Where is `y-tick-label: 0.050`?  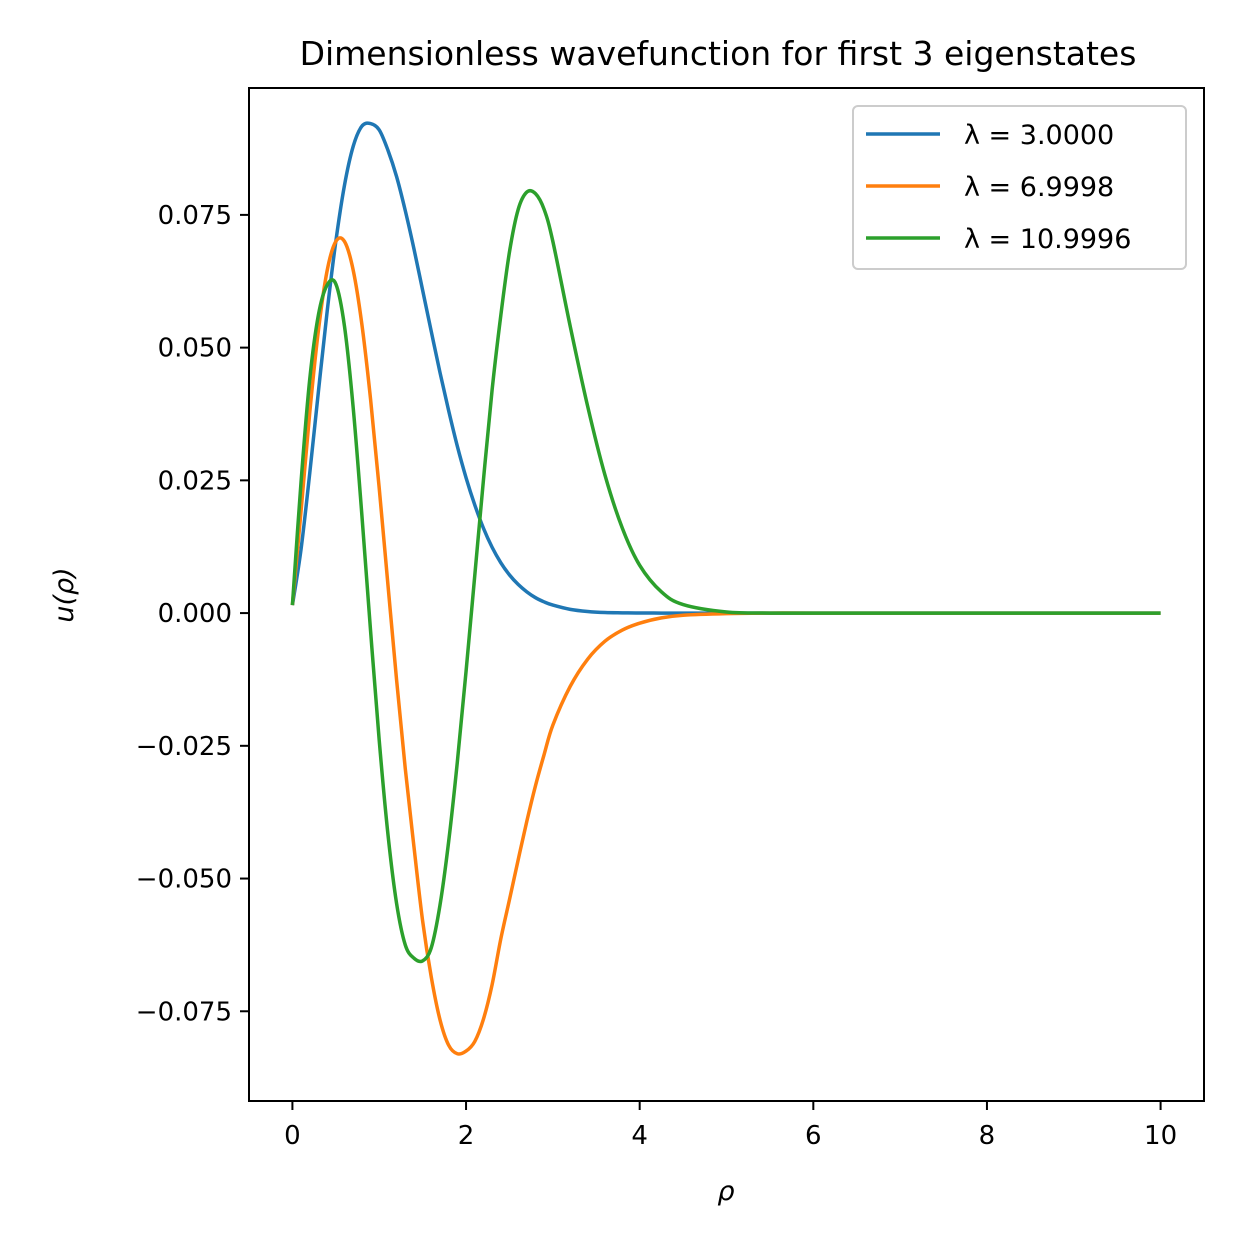
y-tick-label: 0.050 is located at coordinates (195, 349).